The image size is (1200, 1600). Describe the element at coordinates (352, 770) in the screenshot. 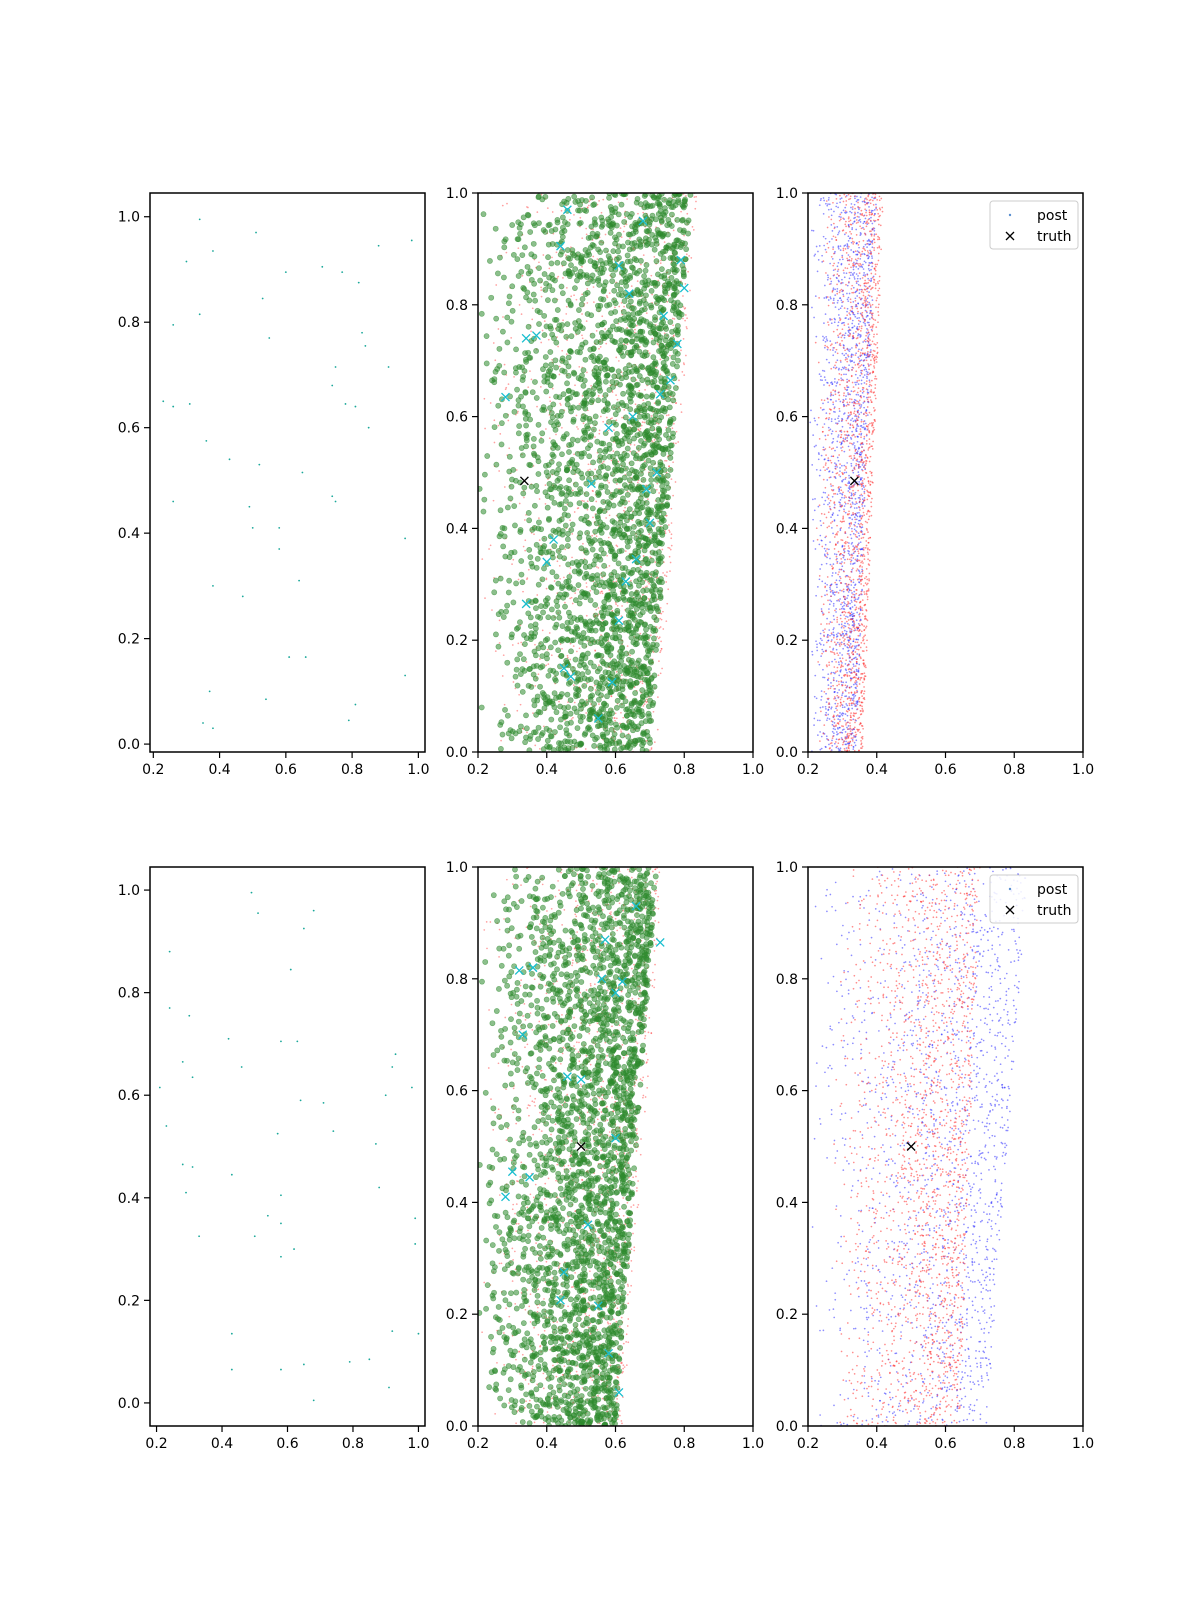

I see `x-tick-label: 0.8` at that location.